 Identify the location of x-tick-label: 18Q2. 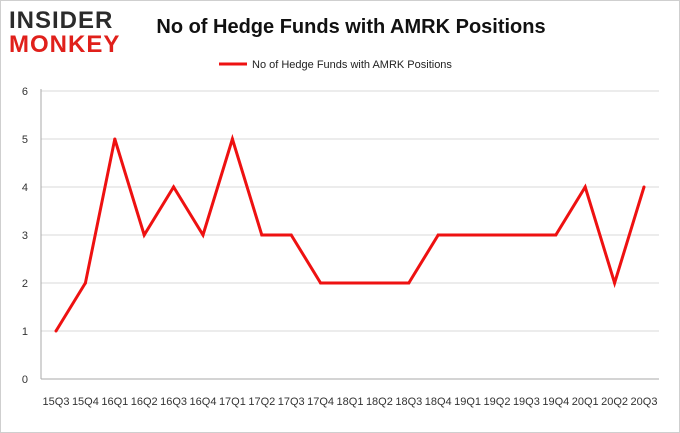
(379, 402).